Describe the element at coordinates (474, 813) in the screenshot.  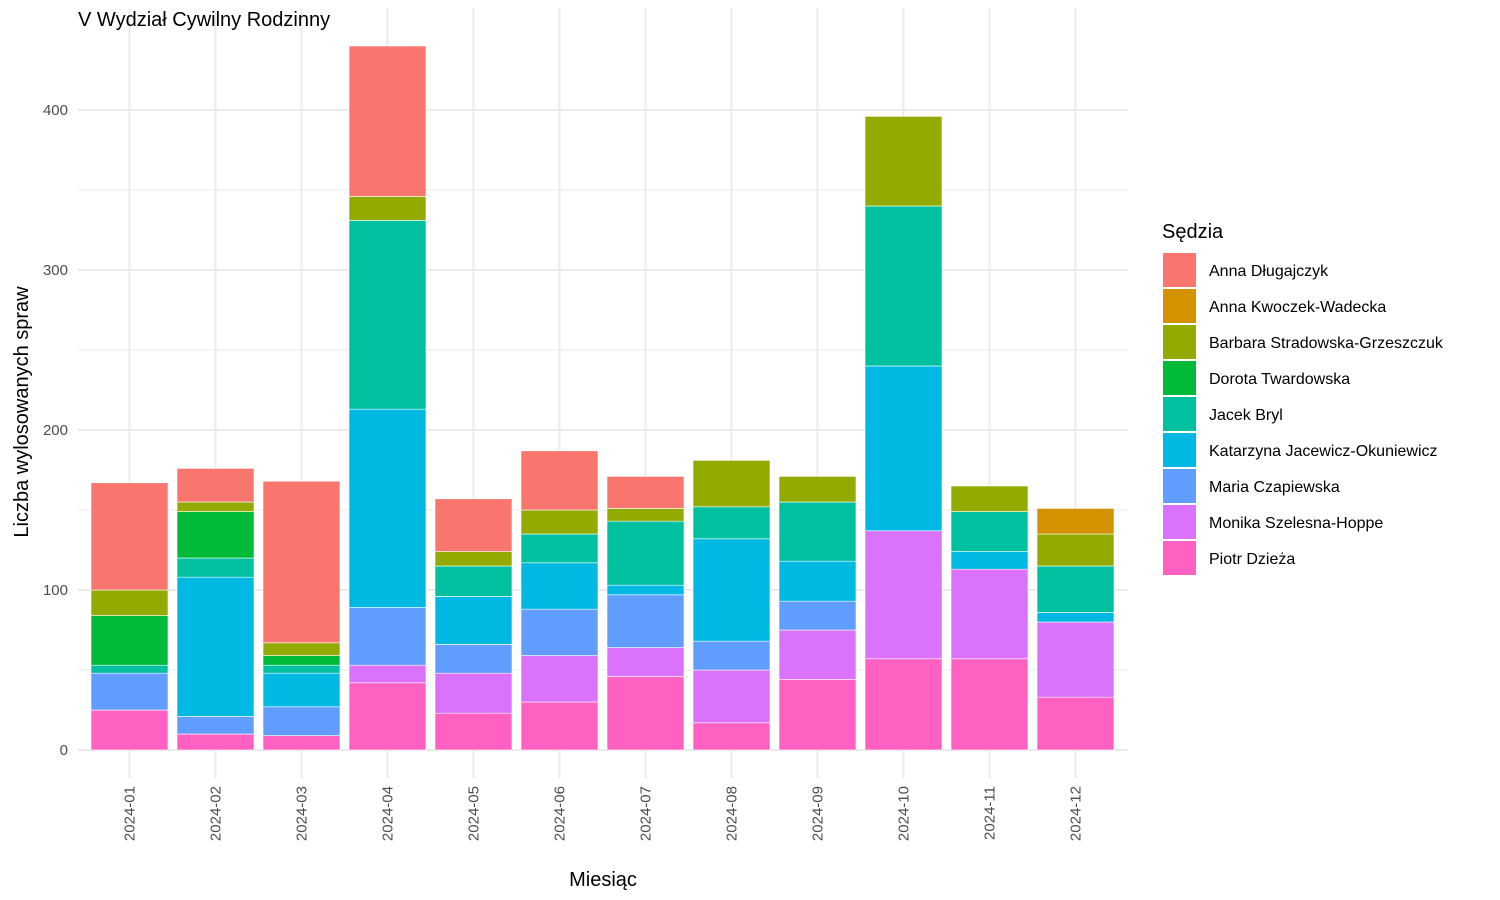
I see `x-tick-label: 2024-05` at that location.